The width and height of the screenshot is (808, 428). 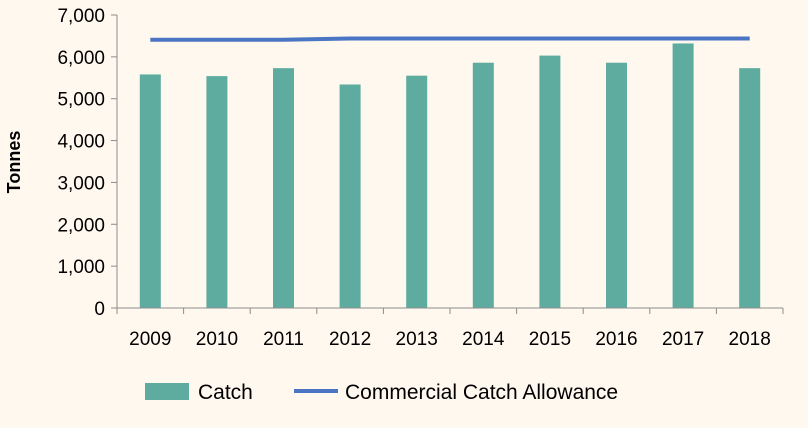 What do you see at coordinates (350, 339) in the screenshot?
I see `x-tick-label: 2012` at bounding box center [350, 339].